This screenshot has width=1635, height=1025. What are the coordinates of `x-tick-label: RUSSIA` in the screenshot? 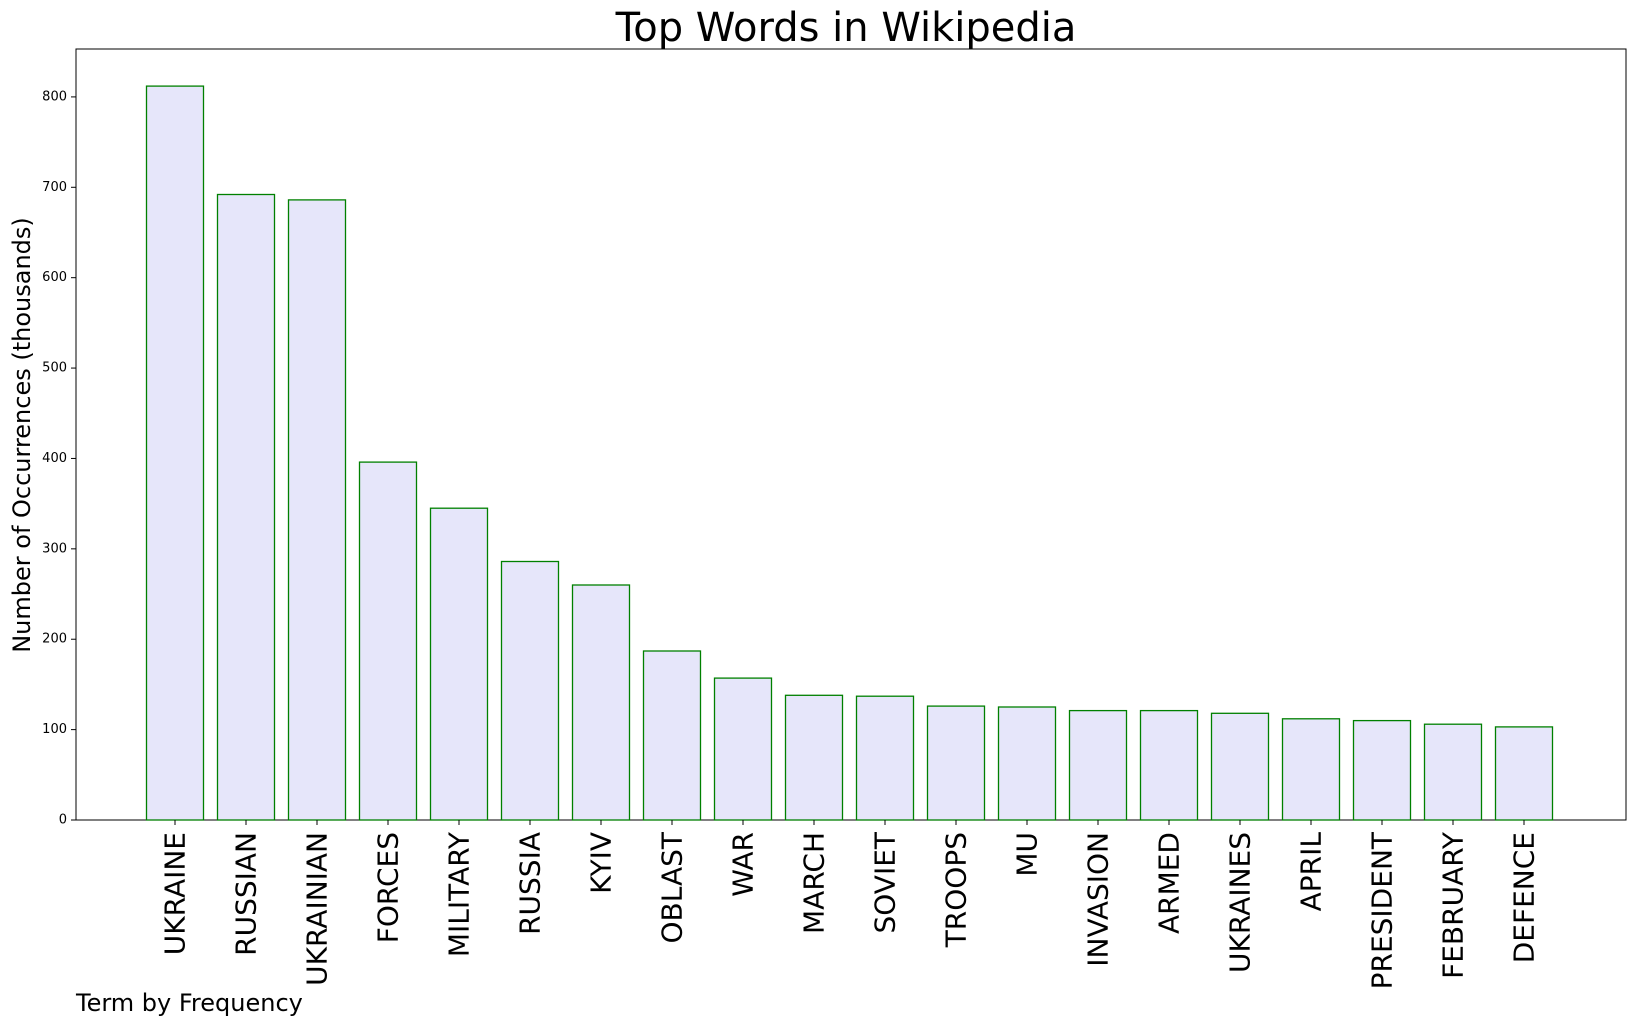 It's located at (530, 883).